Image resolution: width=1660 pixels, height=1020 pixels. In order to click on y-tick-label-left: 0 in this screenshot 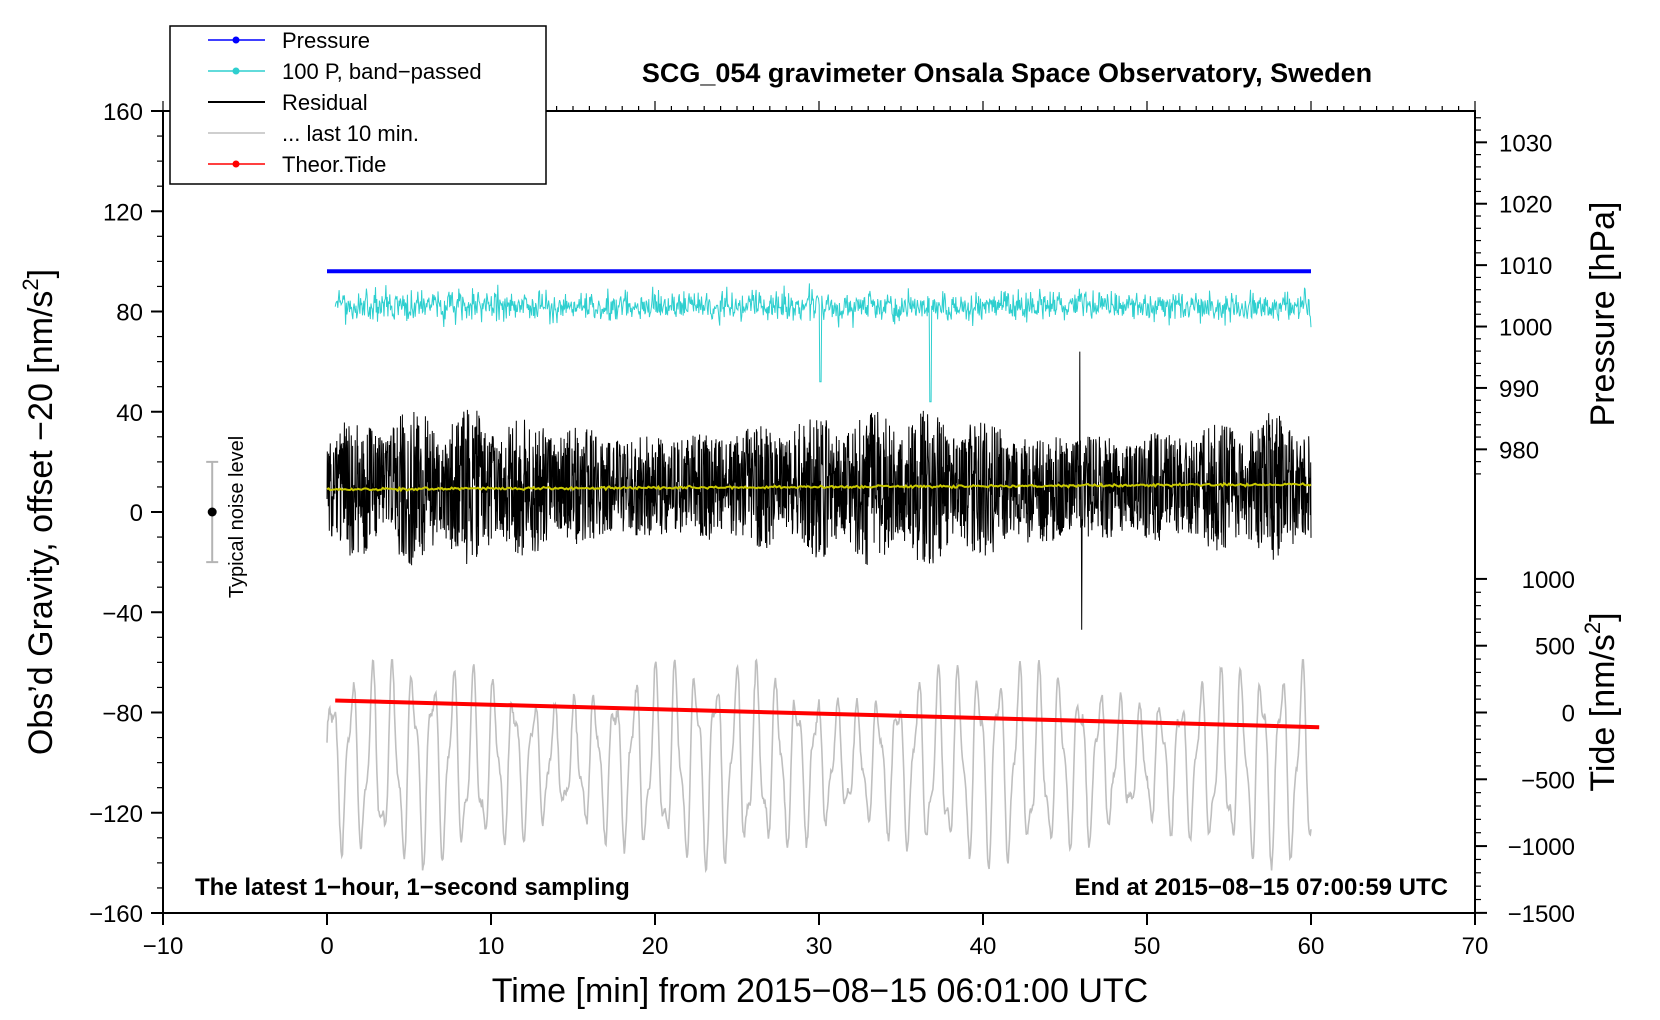, I will do `click(136, 513)`.